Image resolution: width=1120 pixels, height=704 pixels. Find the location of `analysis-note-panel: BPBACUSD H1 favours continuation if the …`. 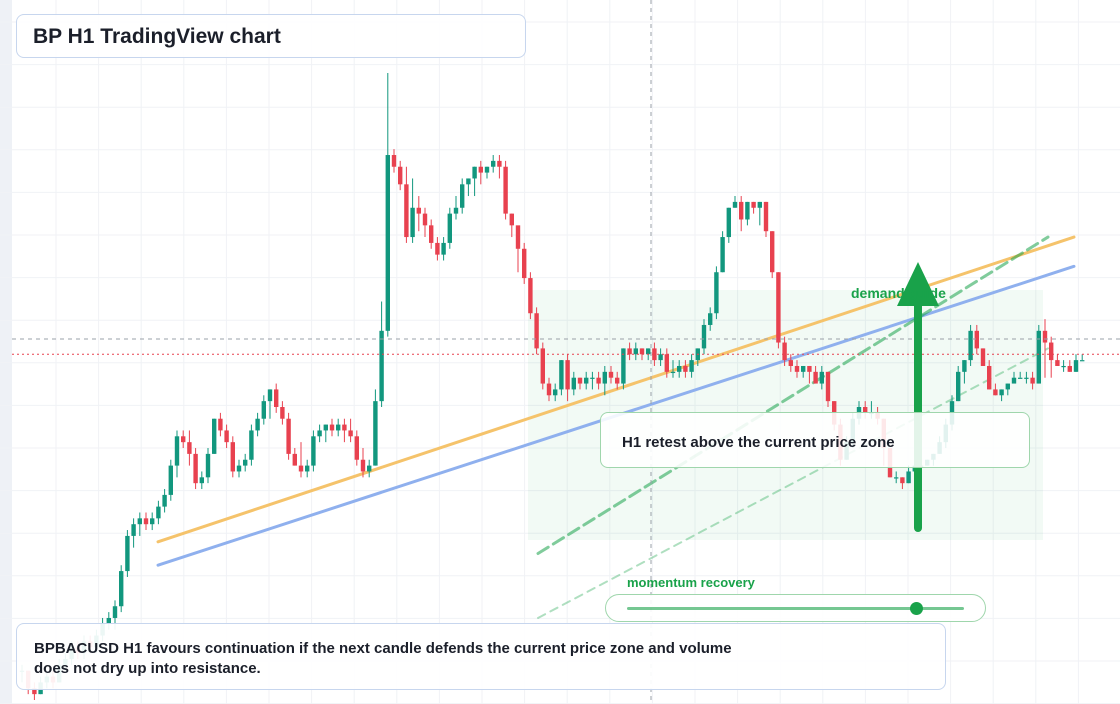

analysis-note-panel: BPBACUSD H1 favours continuation if the … is located at coordinates (481, 656).